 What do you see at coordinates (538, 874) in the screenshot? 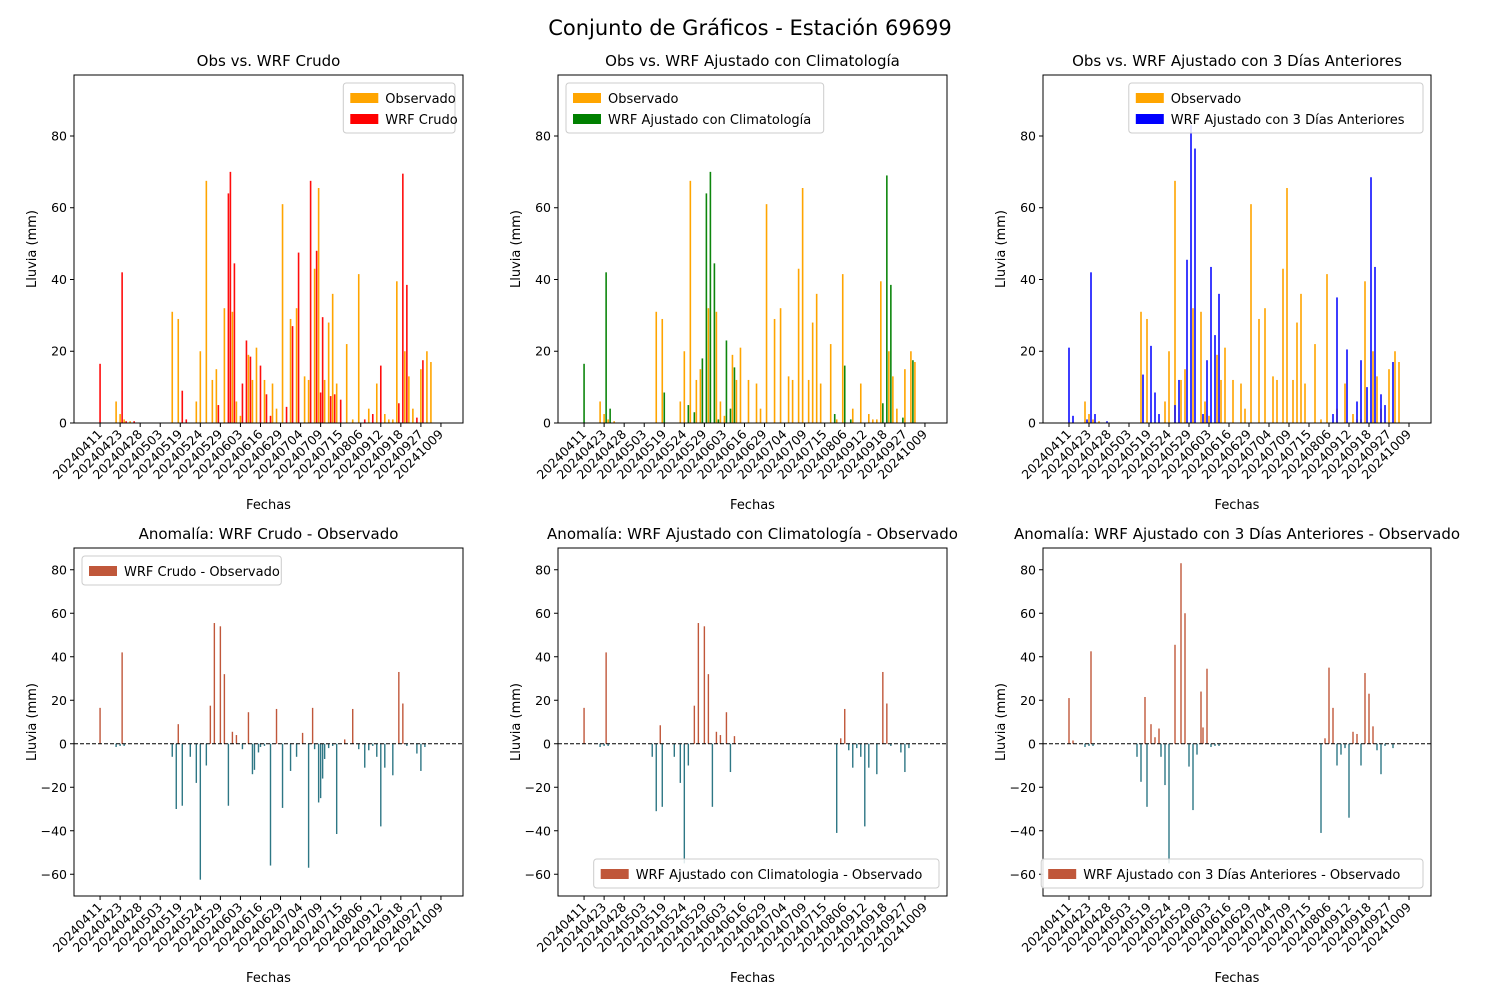
I see `y-tick-label: −60` at bounding box center [538, 874].